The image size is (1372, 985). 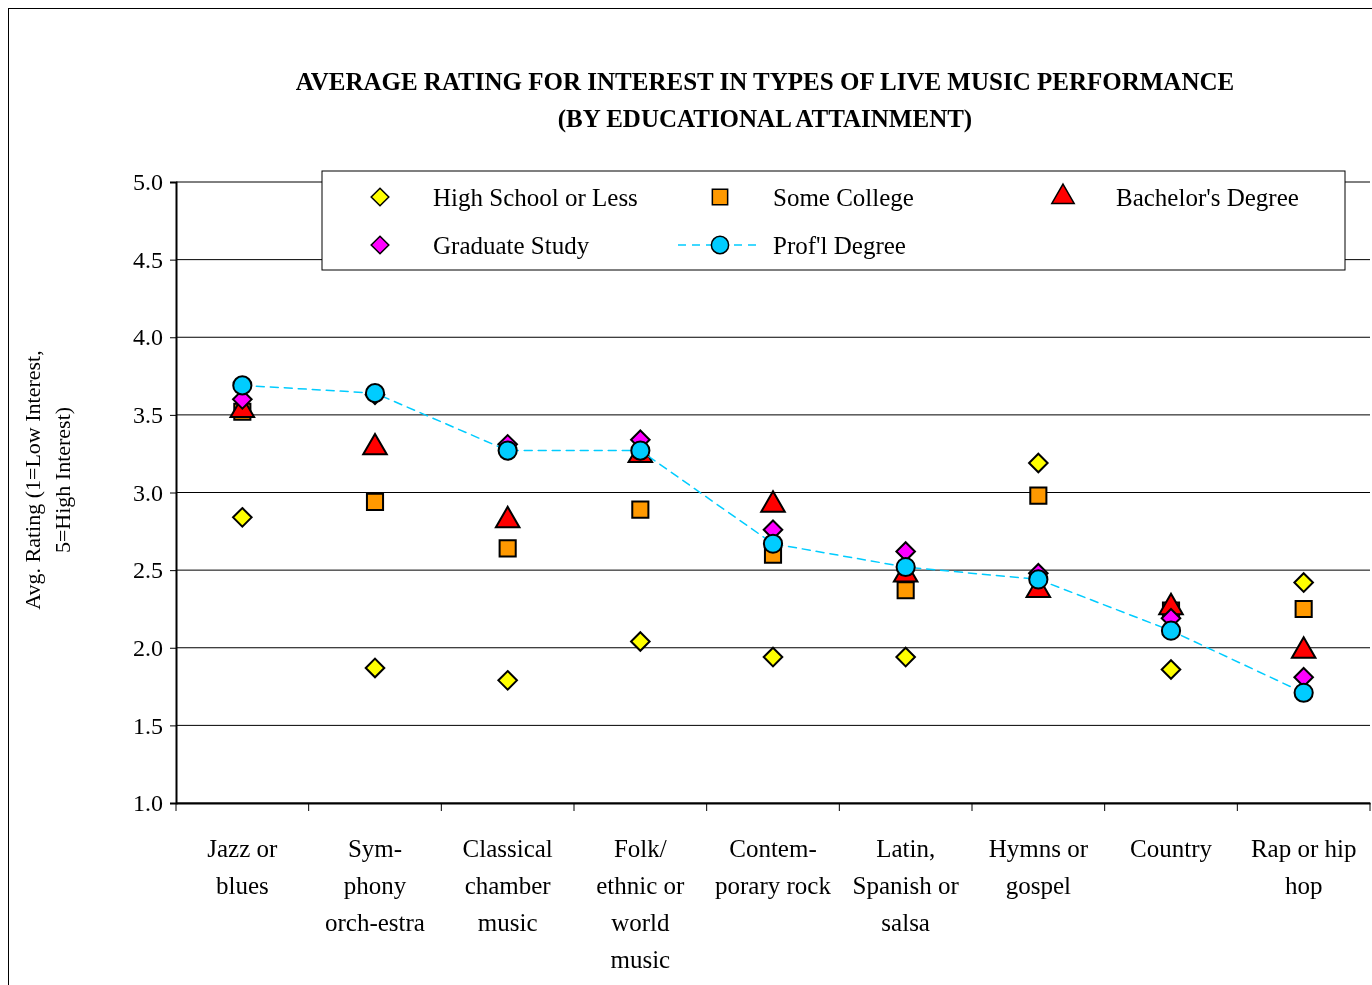 I want to click on x-tick-label: Latin, Spanish or salsa, so click(x=906, y=885).